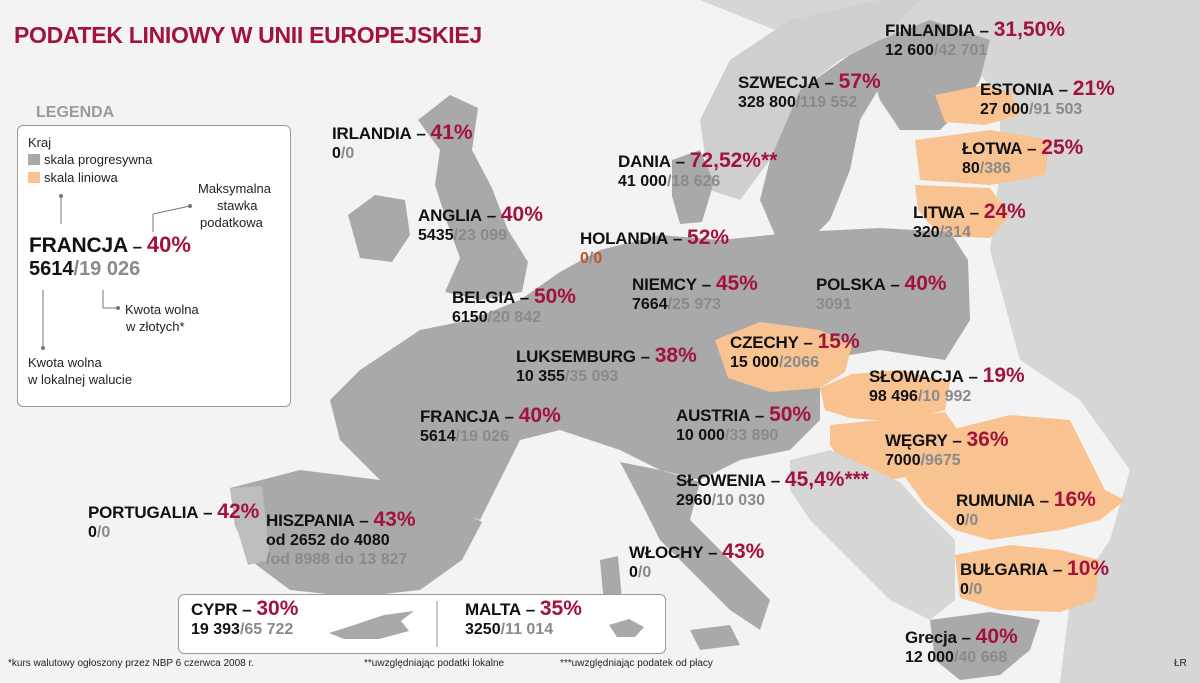 The height and width of the screenshot is (683, 1200). I want to click on region-lithuania, so click(962, 211).